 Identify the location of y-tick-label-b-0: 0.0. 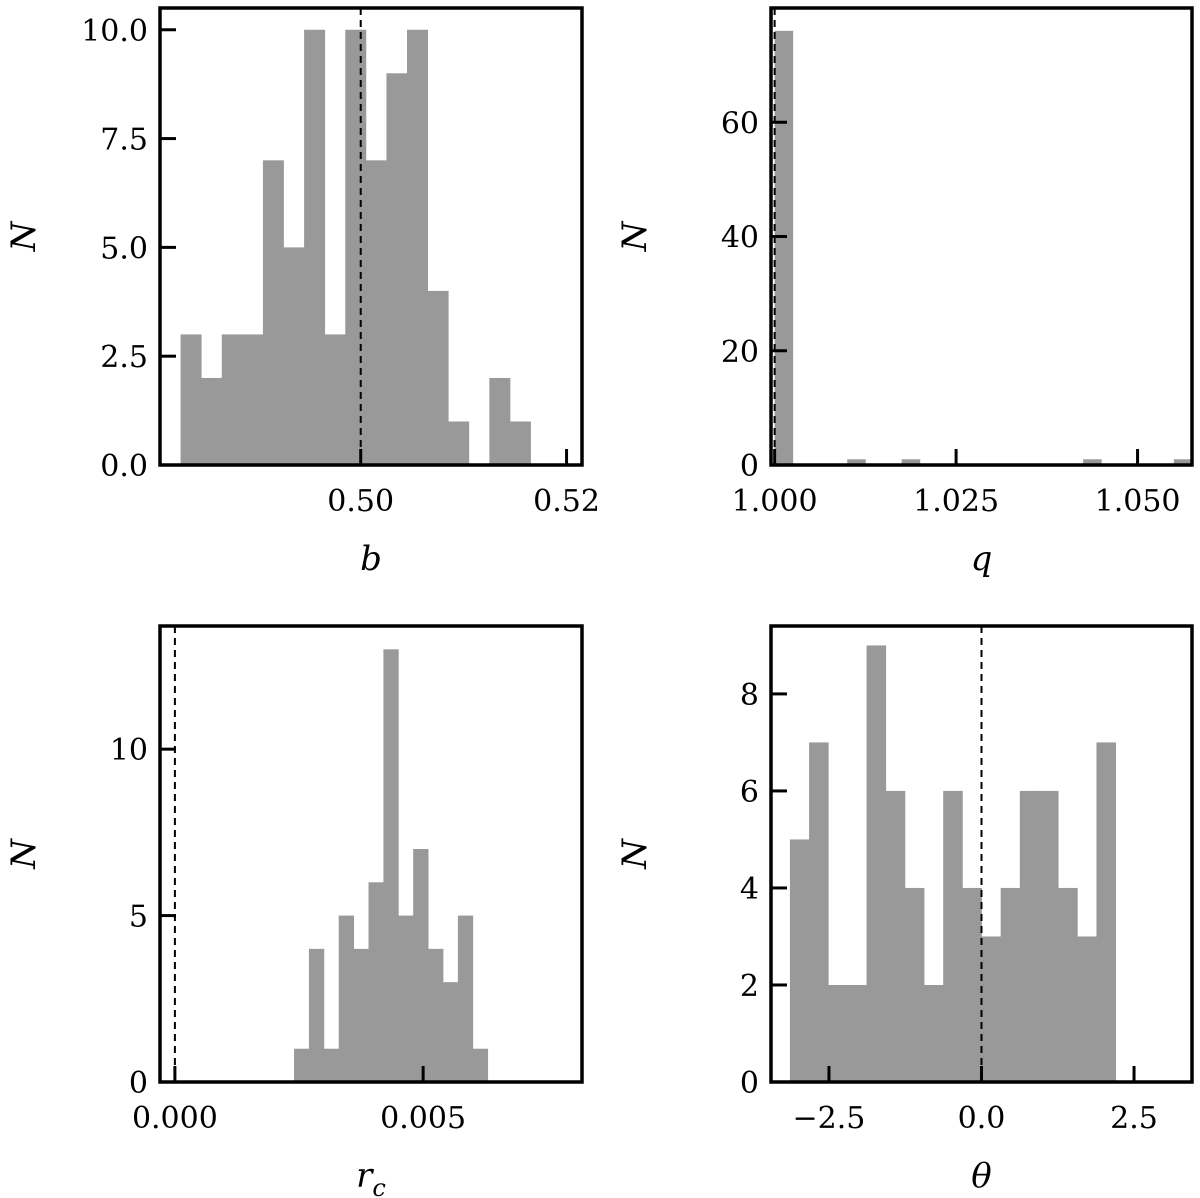
(124, 466).